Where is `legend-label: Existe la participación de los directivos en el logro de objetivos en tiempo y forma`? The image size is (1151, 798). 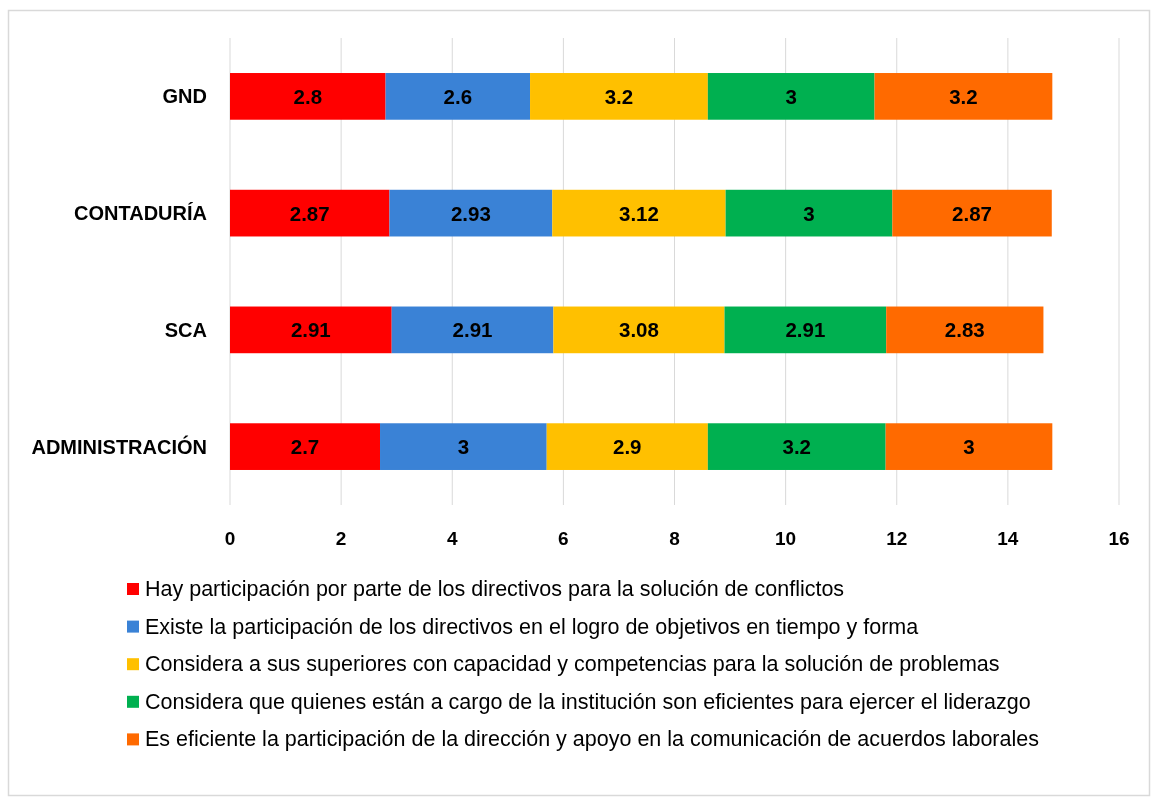
legend-label: Existe la participación de los directivos en el logro de objetivos en tiempo y forma is located at coordinates (532, 626).